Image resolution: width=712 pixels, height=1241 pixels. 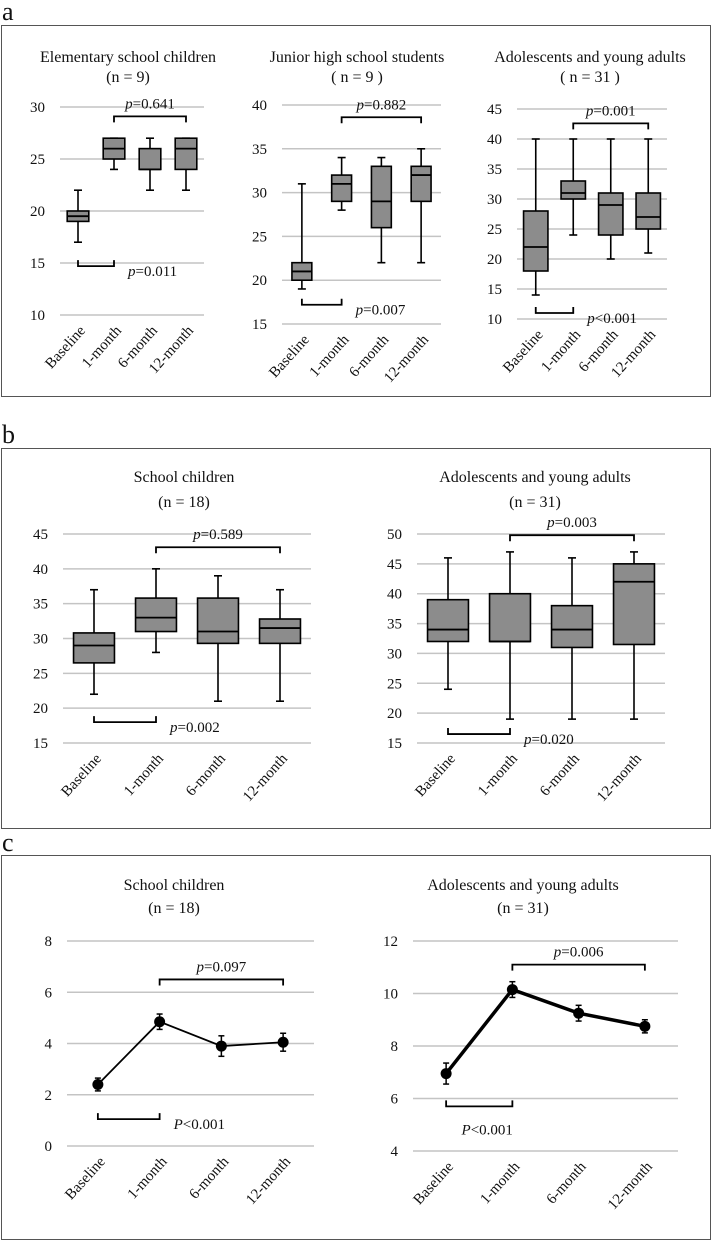 What do you see at coordinates (384, 311) in the screenshot?
I see `p-value: =0.007` at bounding box center [384, 311].